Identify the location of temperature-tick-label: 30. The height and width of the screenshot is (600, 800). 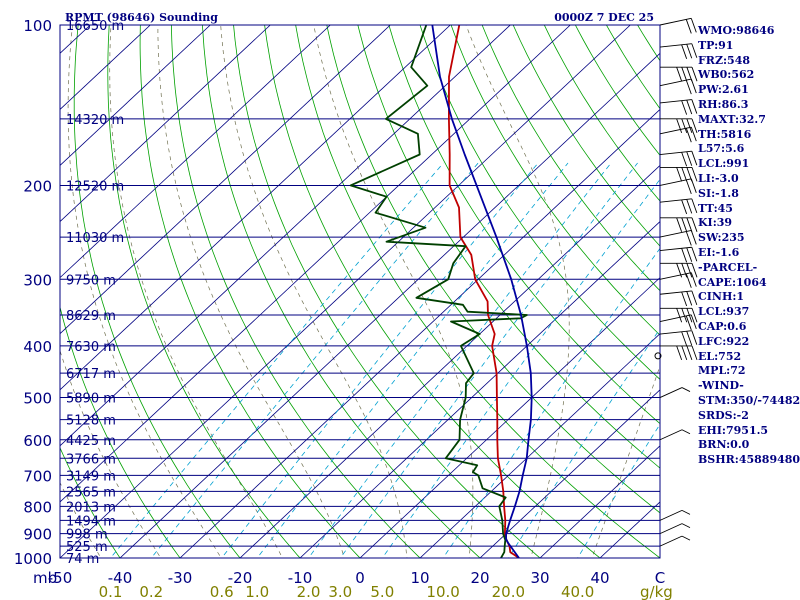
(539, 578).